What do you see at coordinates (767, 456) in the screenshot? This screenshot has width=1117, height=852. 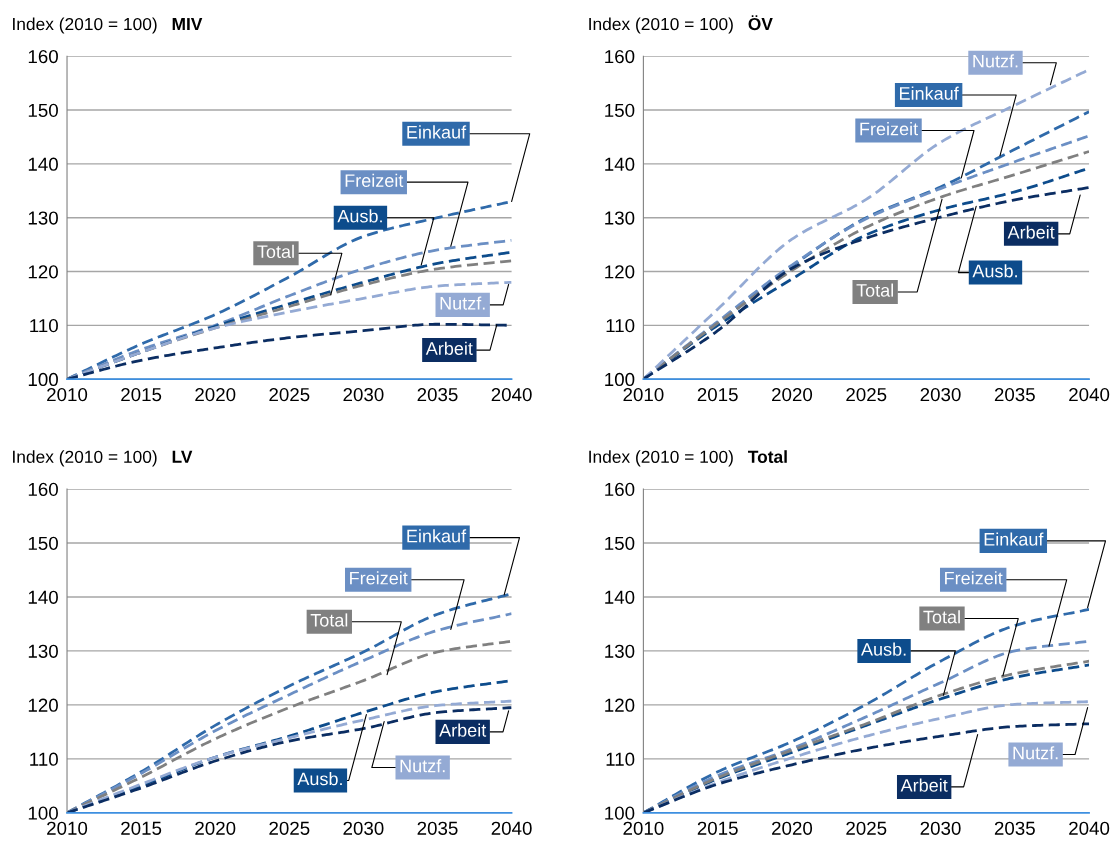 I see `chart-title: Total` at bounding box center [767, 456].